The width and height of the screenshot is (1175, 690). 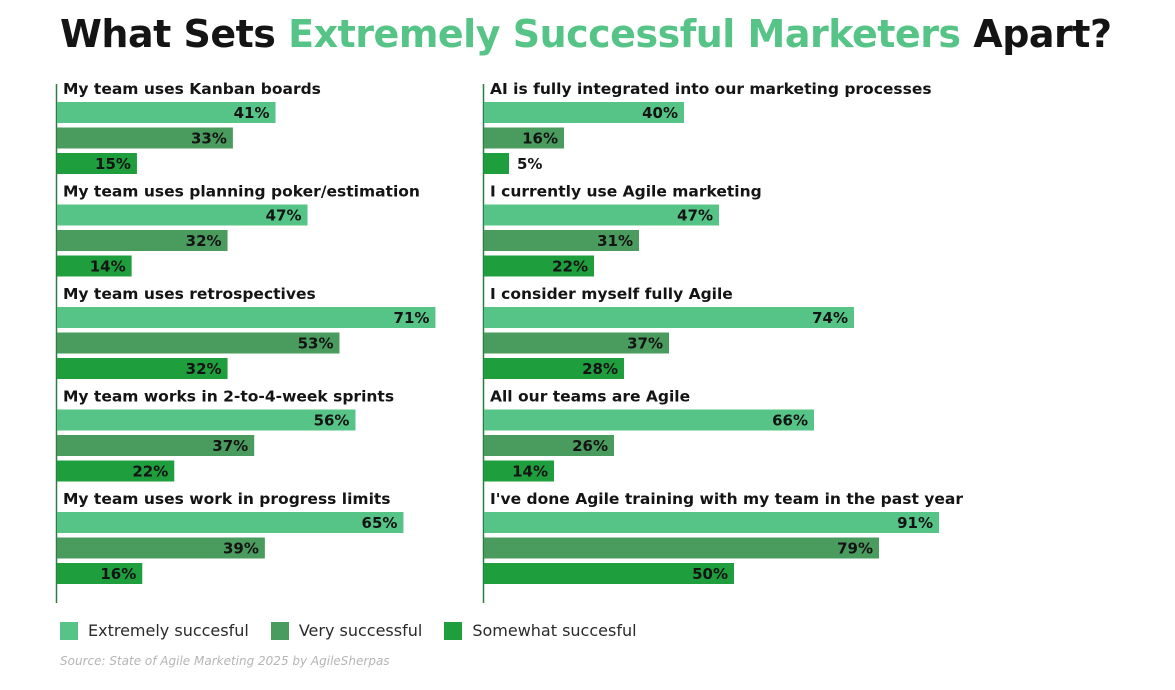 What do you see at coordinates (660, 113) in the screenshot?
I see `bar-value-label: 40%` at bounding box center [660, 113].